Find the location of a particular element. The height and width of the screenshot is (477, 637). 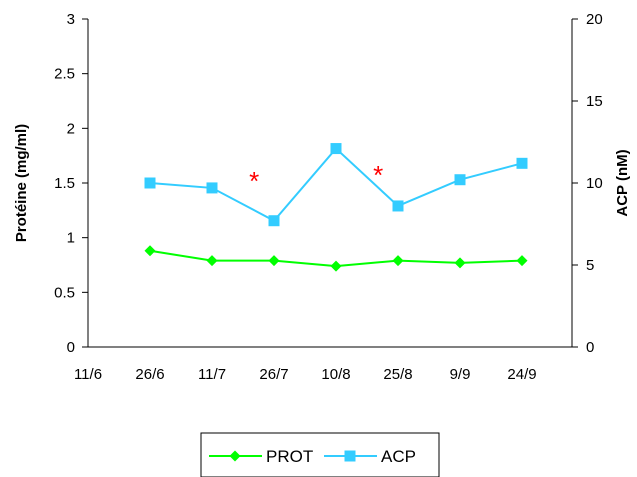

y-right-tick-label: 20 is located at coordinates (594, 19).